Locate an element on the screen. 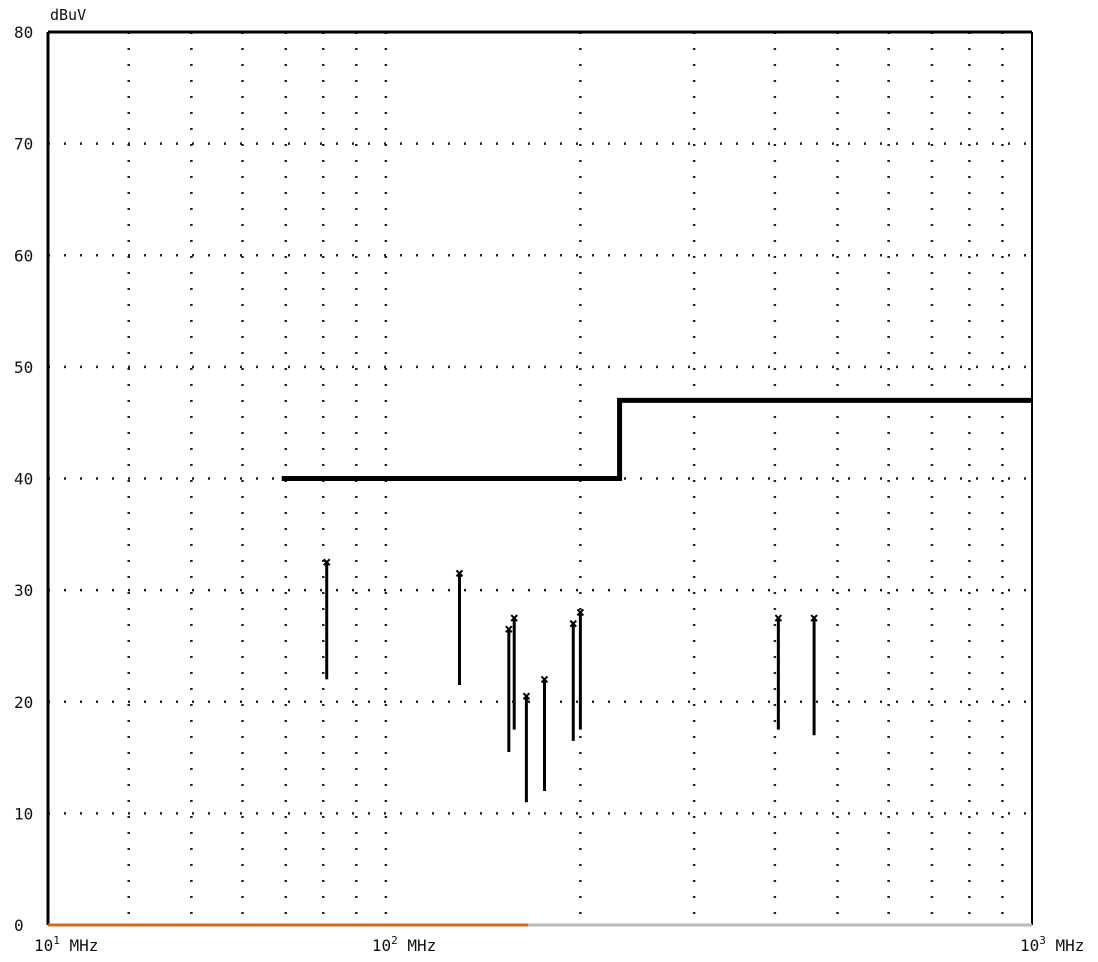 The image size is (1098, 962). limit-polyline is located at coordinates (656, 439).